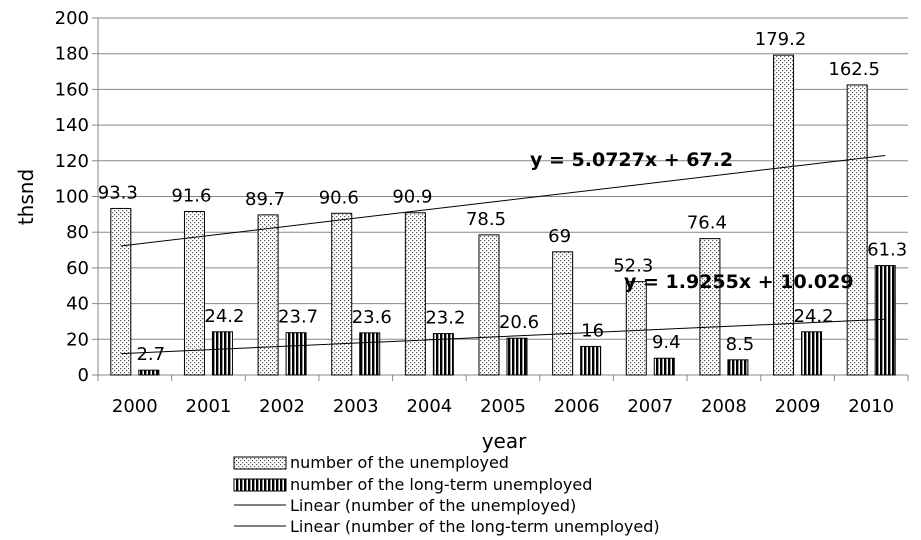 This screenshot has height=540, width=921. Describe the element at coordinates (429, 406) in the screenshot. I see `x-tick-label: 2004` at that location.